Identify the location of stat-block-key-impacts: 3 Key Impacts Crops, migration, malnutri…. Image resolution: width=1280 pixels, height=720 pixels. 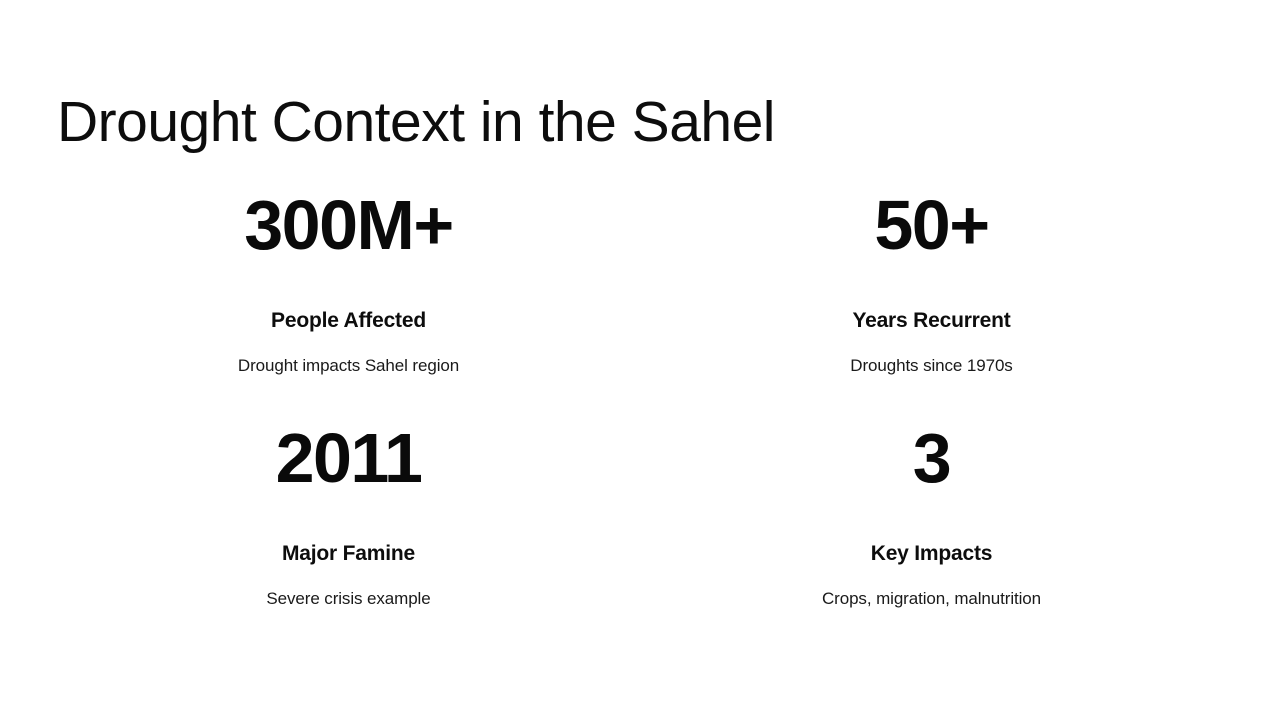
(931, 516).